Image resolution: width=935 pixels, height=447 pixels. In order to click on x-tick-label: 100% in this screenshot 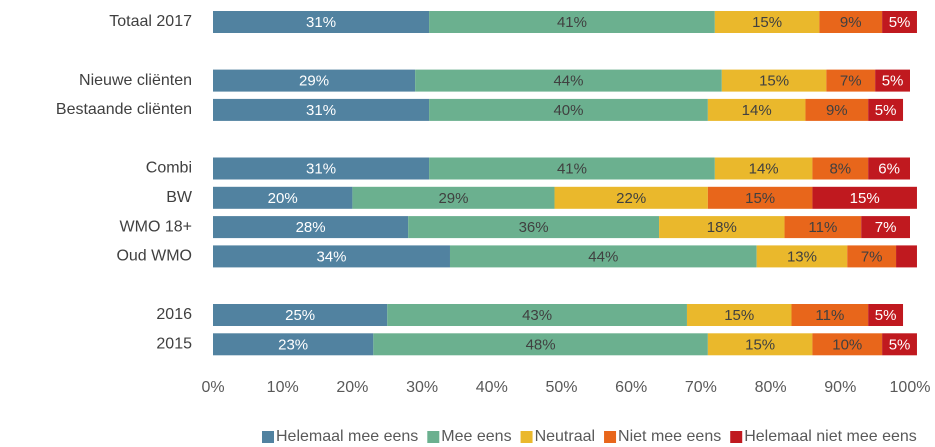, I will do `click(910, 387)`.